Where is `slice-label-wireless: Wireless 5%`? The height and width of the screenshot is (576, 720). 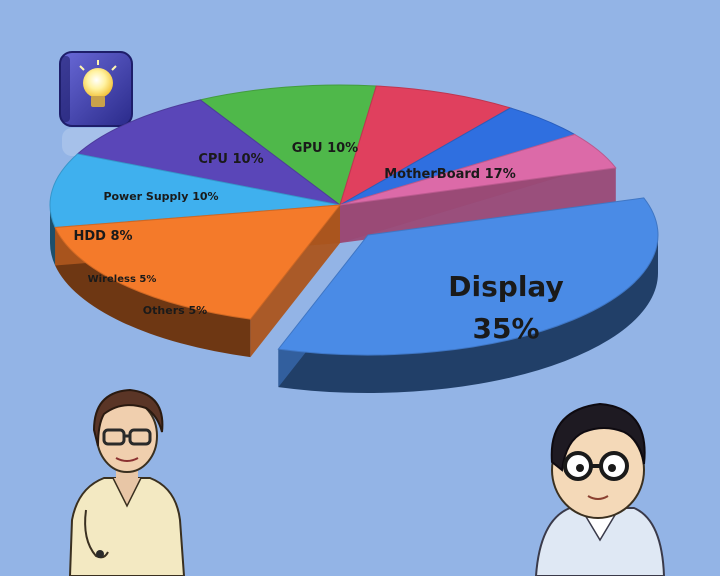 slice-label-wireless: Wireless 5% is located at coordinates (122, 279).